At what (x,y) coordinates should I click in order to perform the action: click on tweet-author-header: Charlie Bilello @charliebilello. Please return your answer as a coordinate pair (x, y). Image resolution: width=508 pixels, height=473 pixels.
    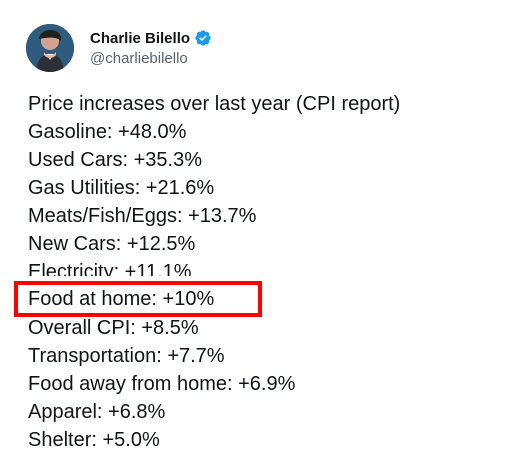
    Looking at the image, I should click on (151, 47).